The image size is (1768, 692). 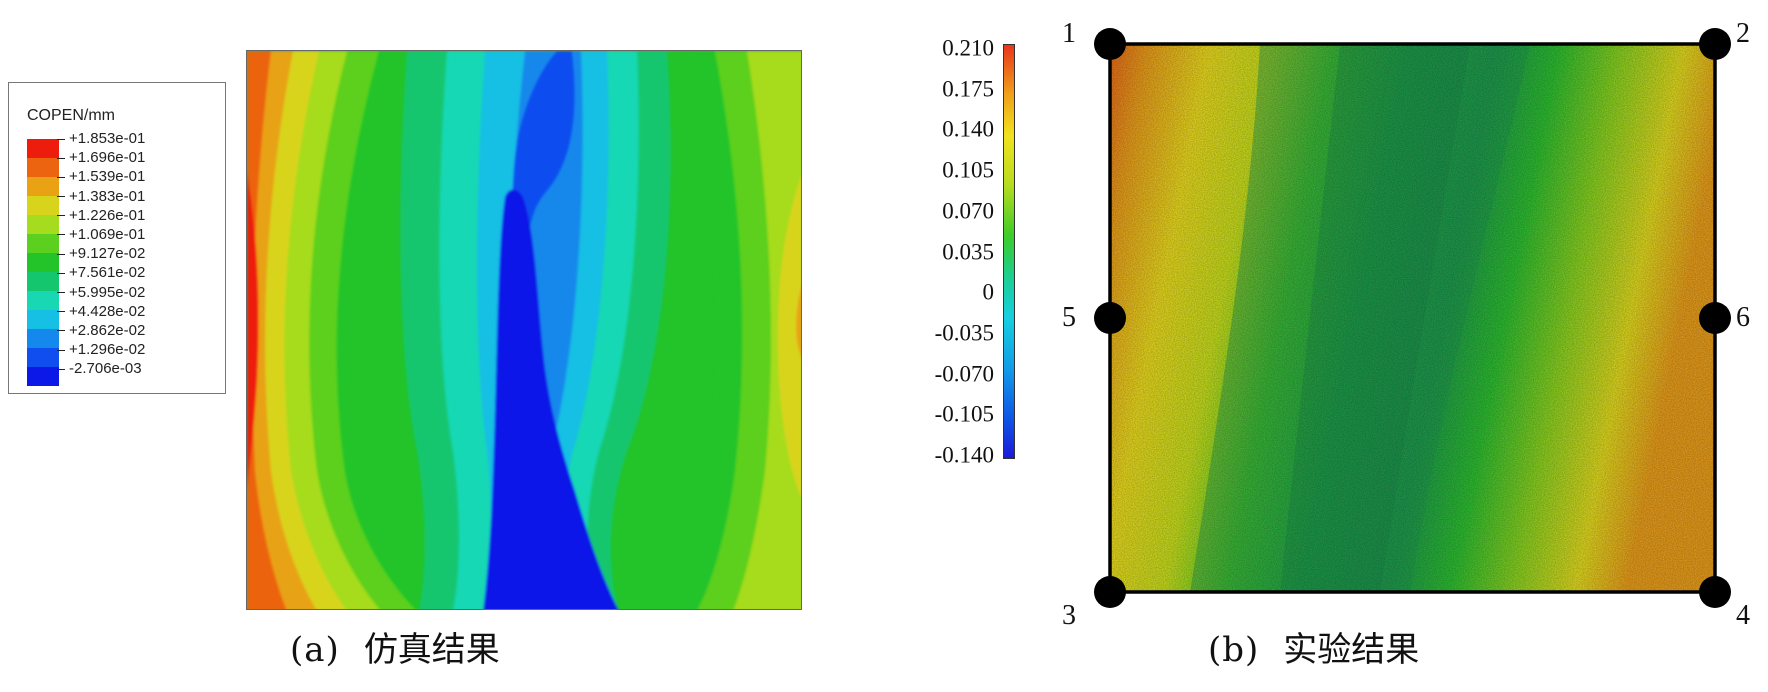 What do you see at coordinates (1069, 317) in the screenshot?
I see `point-label-5: 5` at bounding box center [1069, 317].